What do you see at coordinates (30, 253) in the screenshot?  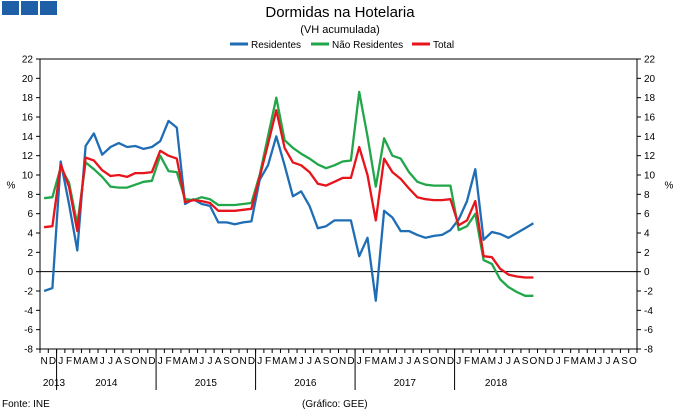 I see `y-tick-label-left: 2` at bounding box center [30, 253].